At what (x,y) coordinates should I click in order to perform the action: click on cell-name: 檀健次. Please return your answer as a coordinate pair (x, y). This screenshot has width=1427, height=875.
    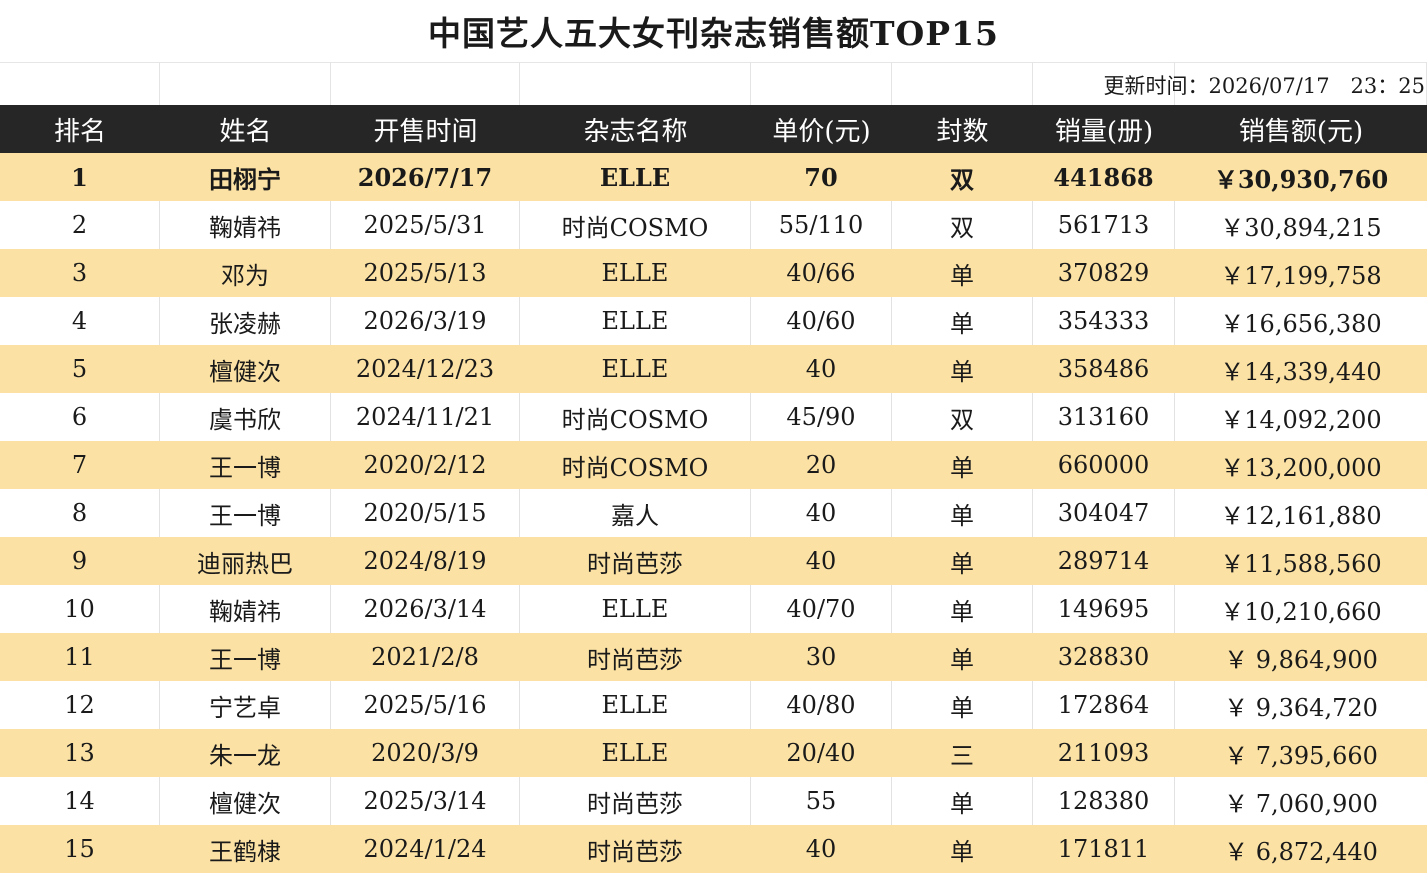
    Looking at the image, I should click on (245, 369).